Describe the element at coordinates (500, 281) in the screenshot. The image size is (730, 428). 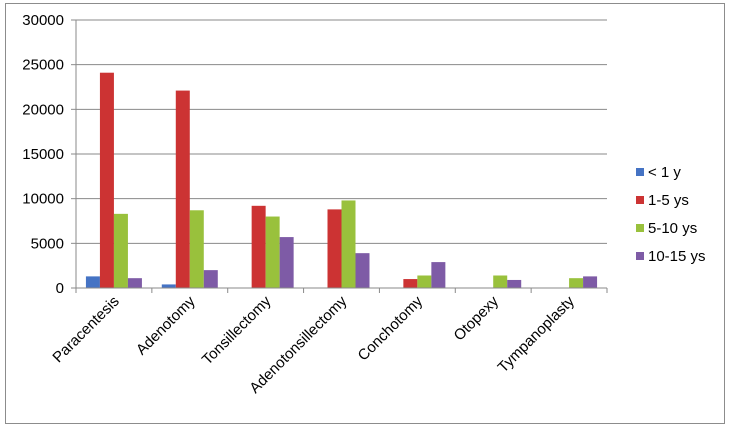
I see `bar-otopexy-5-10-ys` at that location.